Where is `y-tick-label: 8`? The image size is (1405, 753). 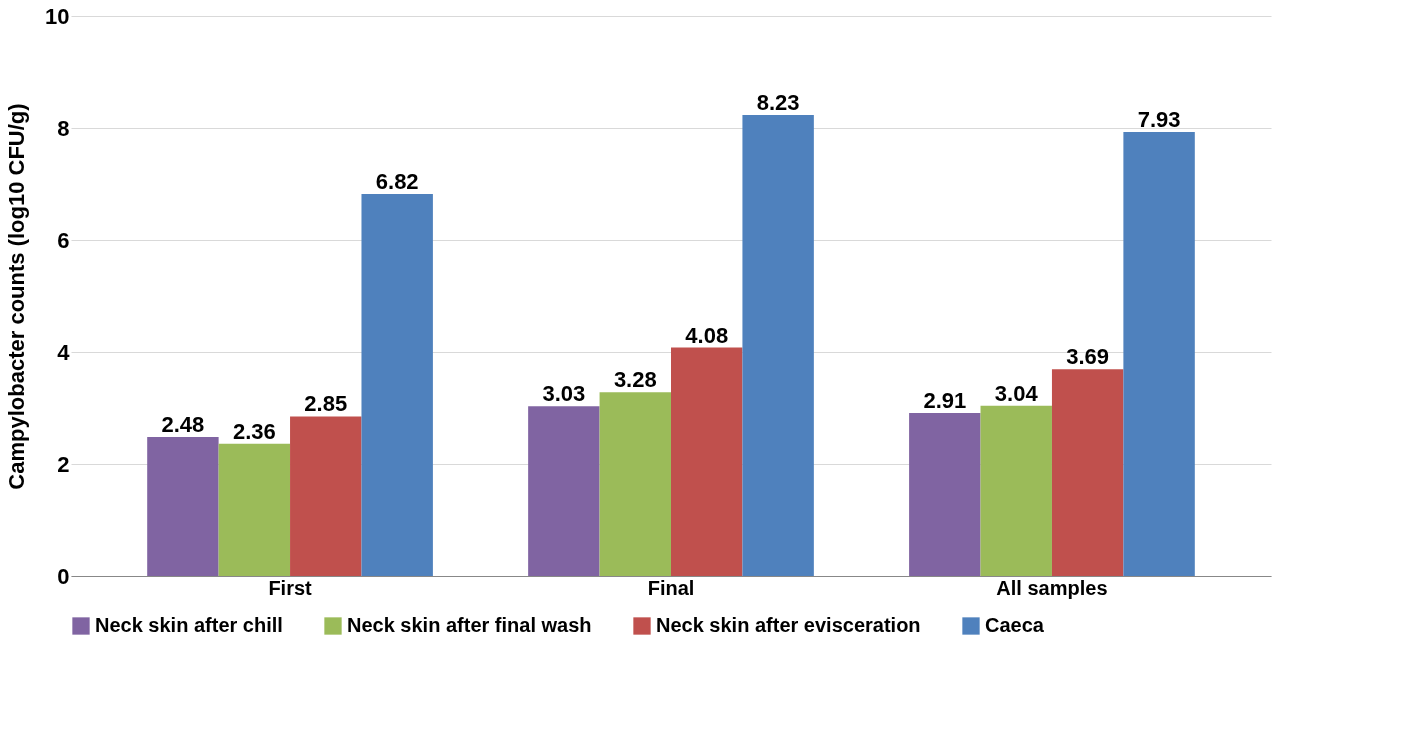
y-tick-label: 8 is located at coordinates (63, 128).